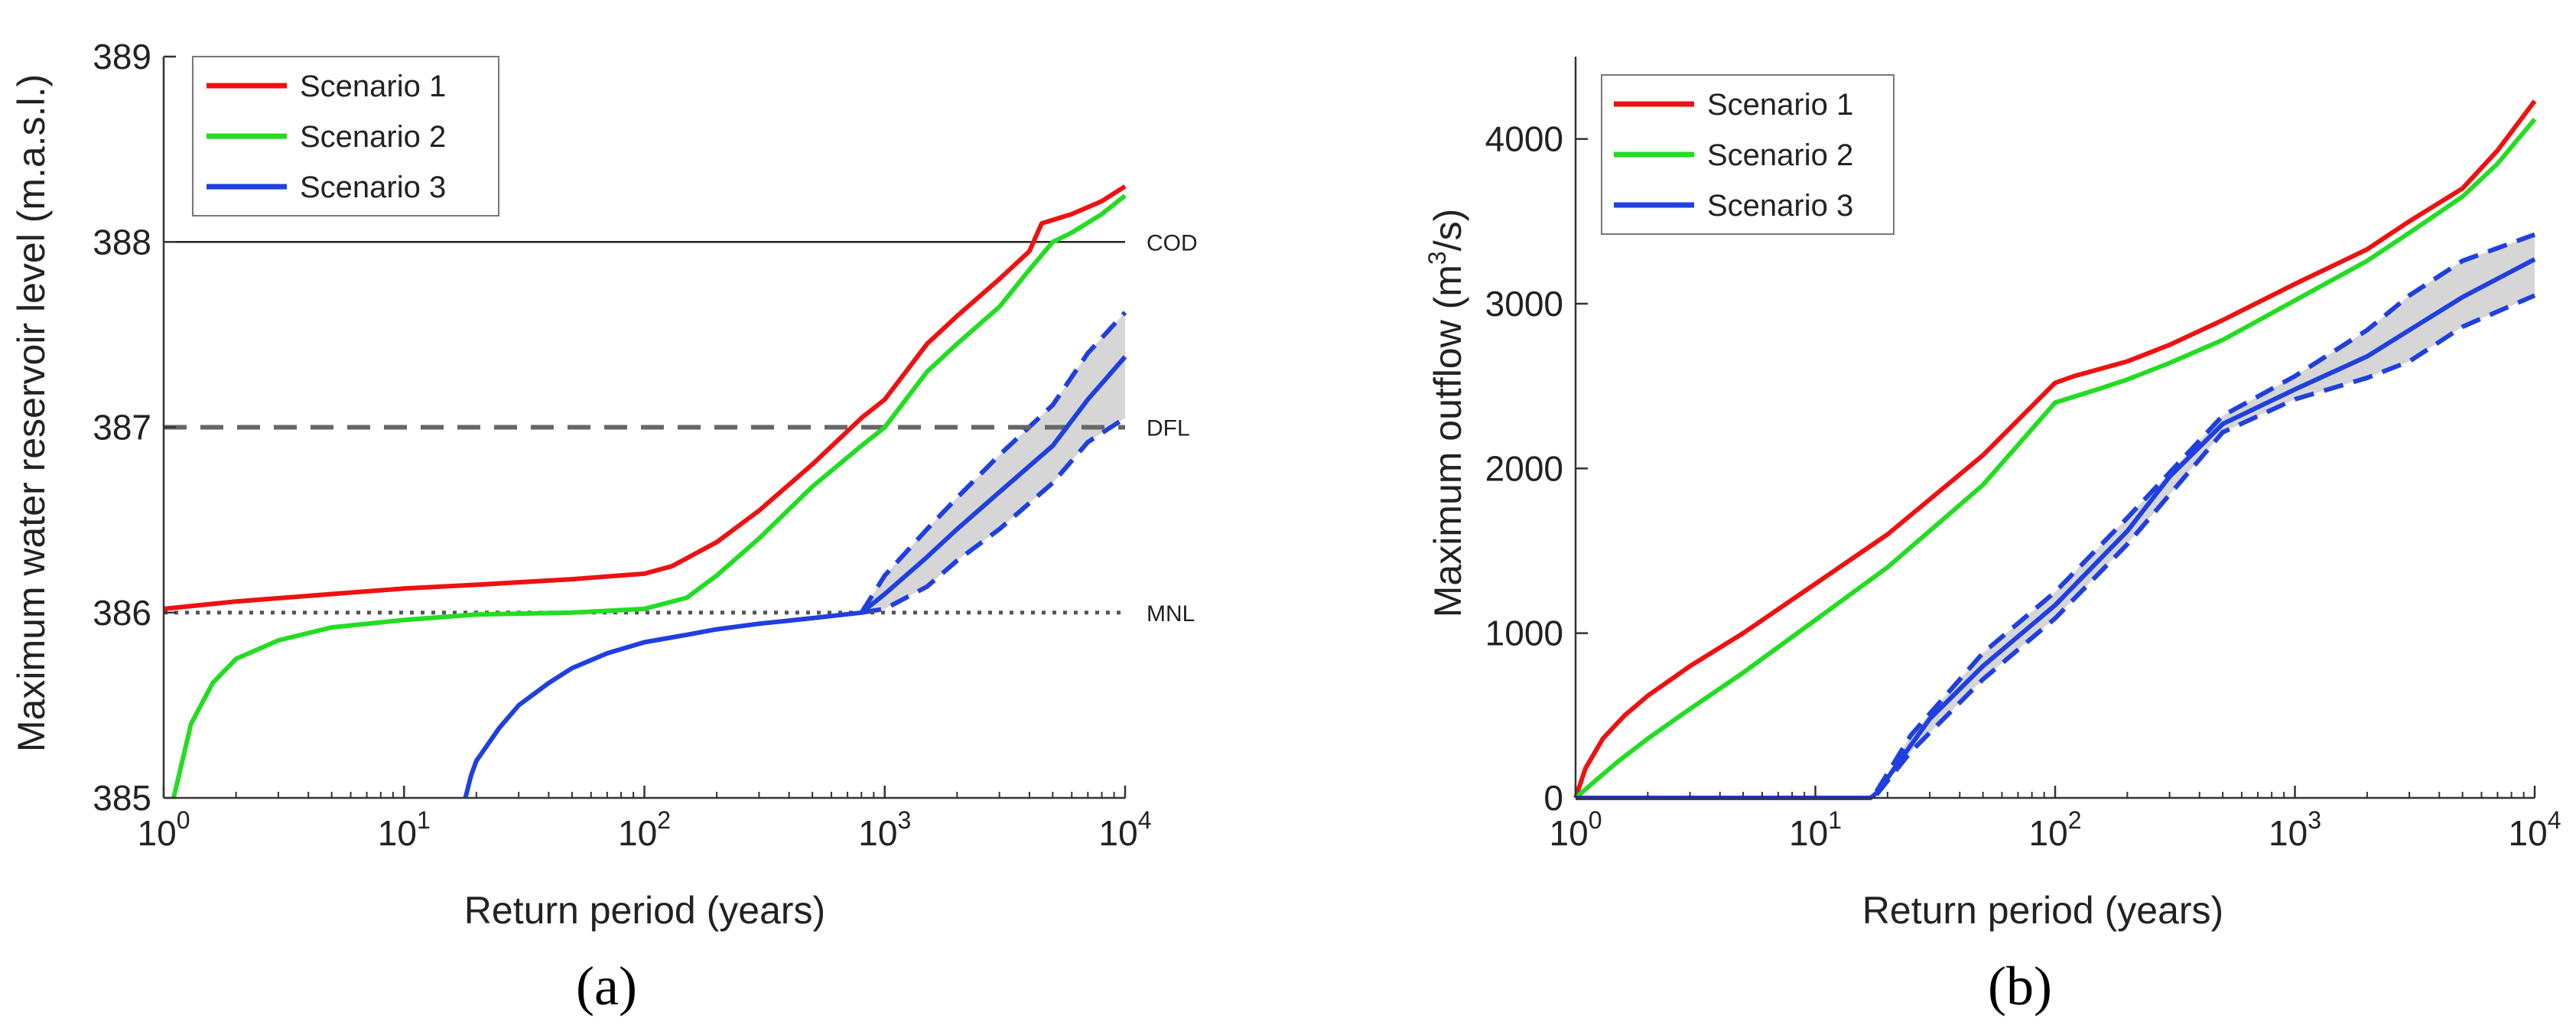 This screenshot has height=1032, width=2576. I want to click on panel-a-uncertainty-band, so click(993, 463).